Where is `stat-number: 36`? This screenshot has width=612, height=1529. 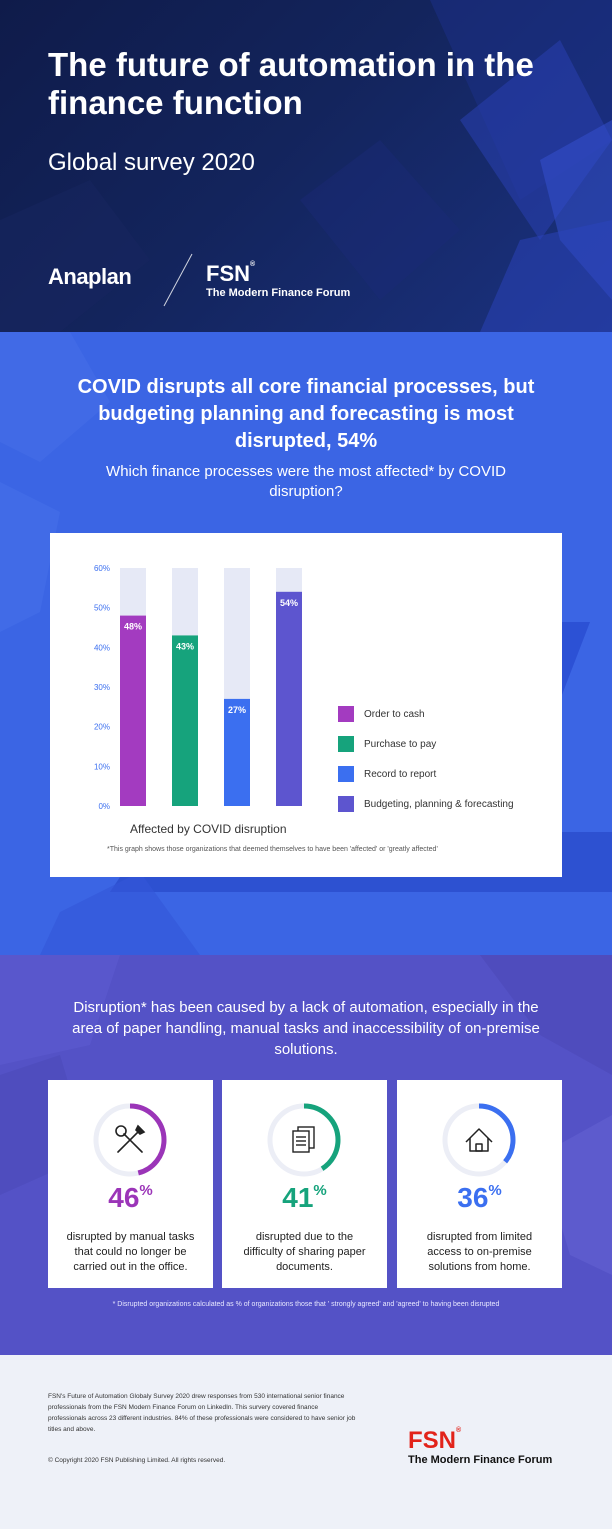
stat-number: 36 is located at coordinates (473, 1197).